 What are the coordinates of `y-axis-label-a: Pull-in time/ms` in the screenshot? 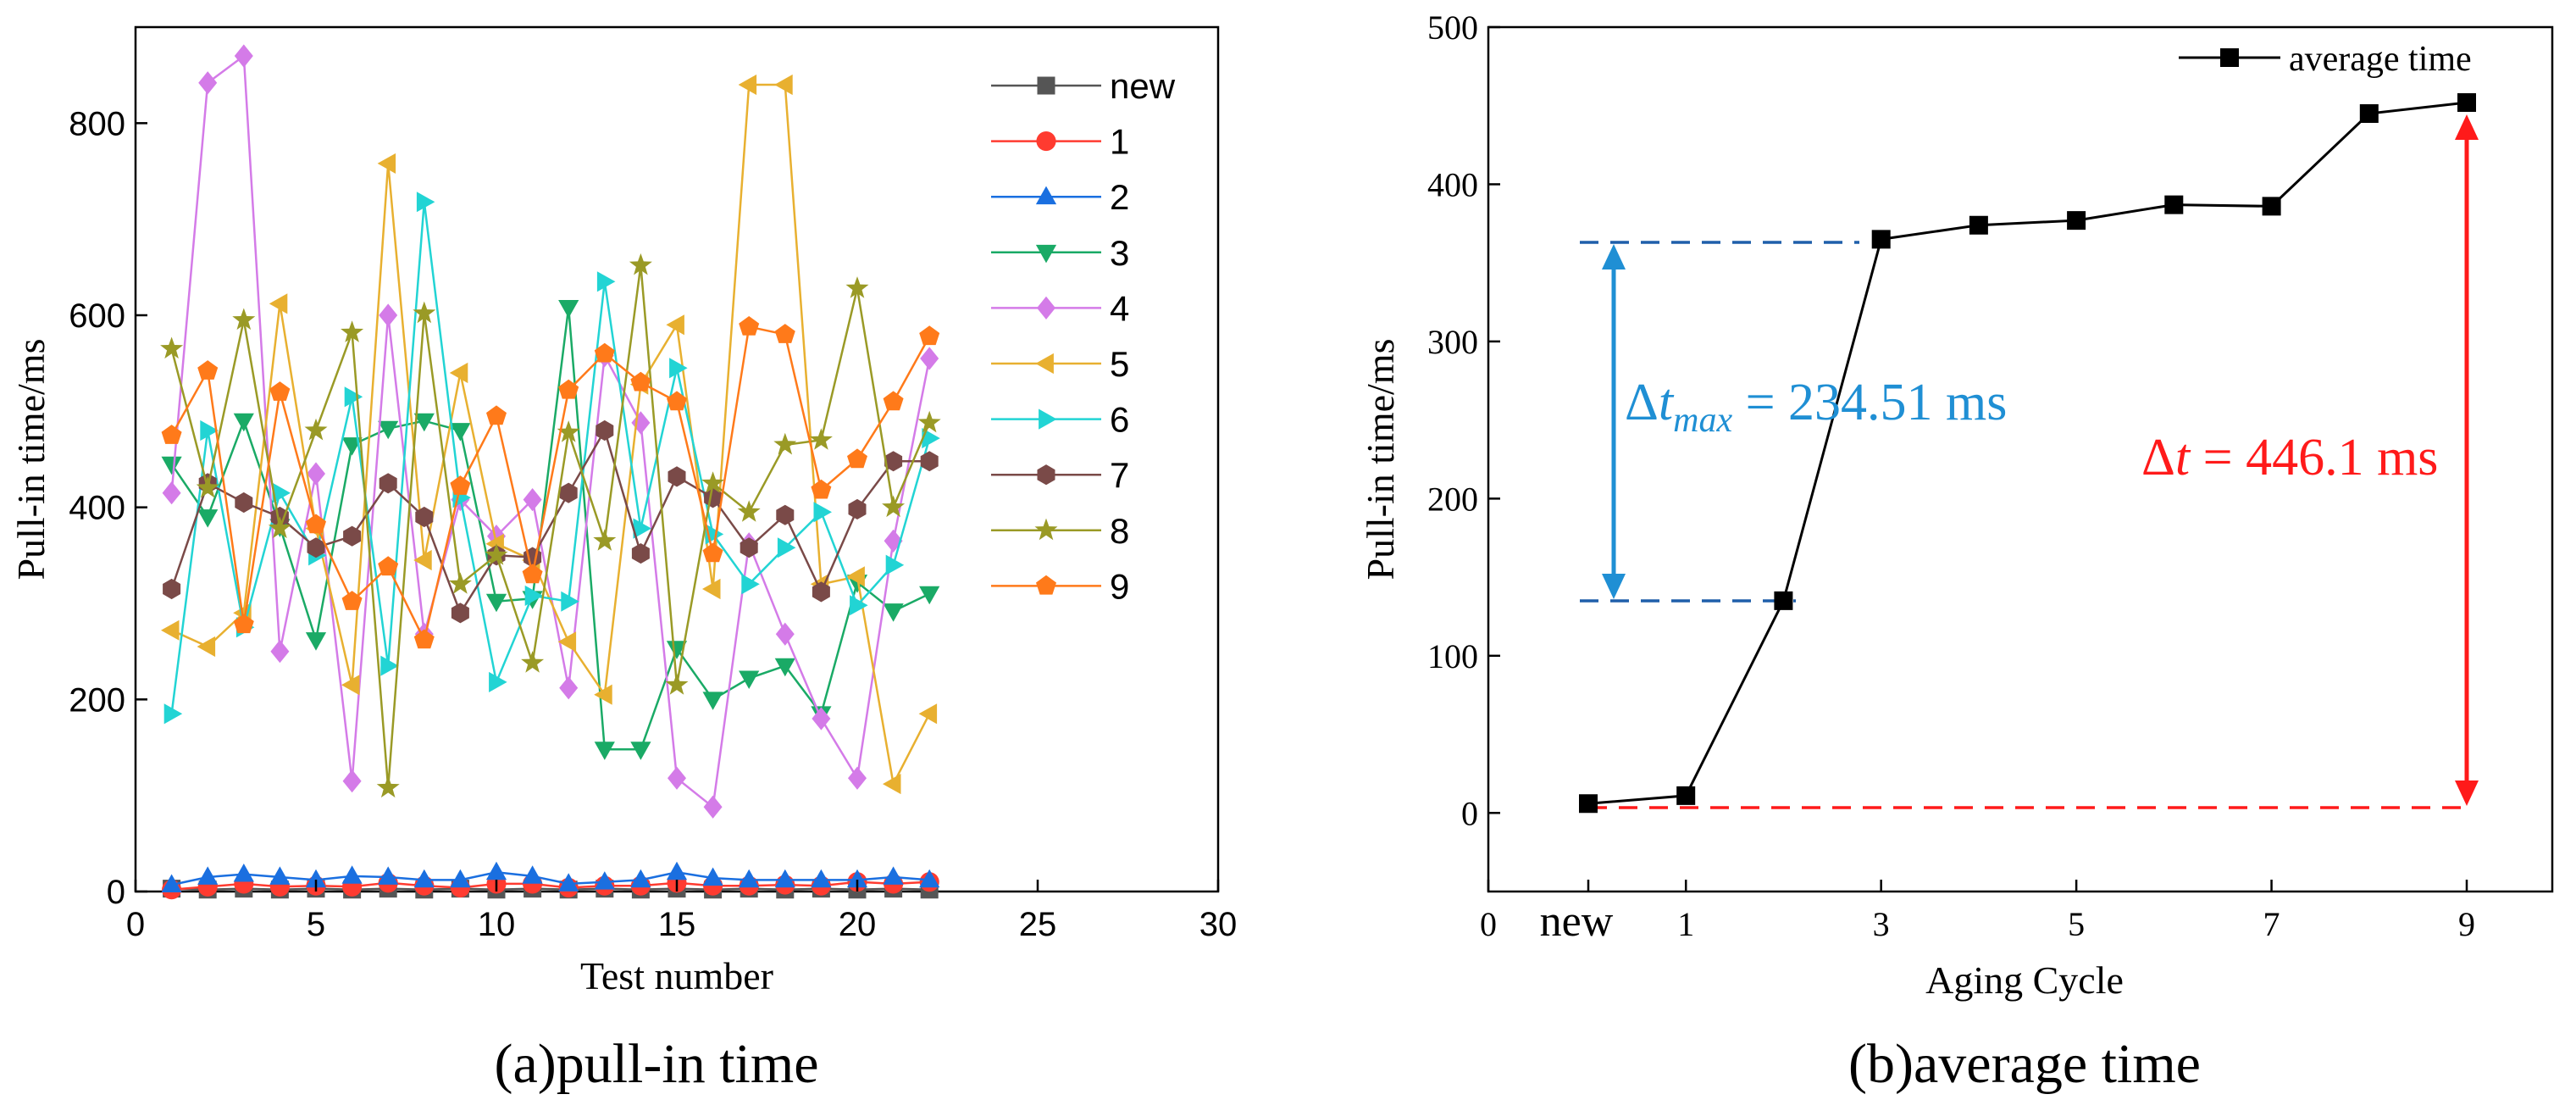 It's located at (31, 459).